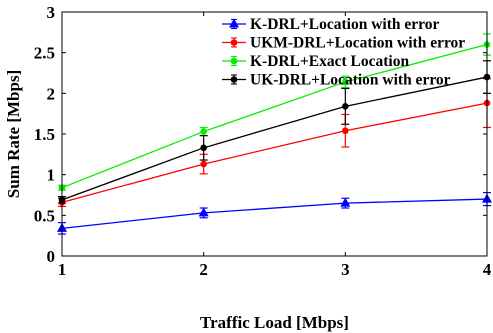  Describe the element at coordinates (329, 61) in the screenshot. I see `legend-label: K-DRL+Exact Location` at that location.